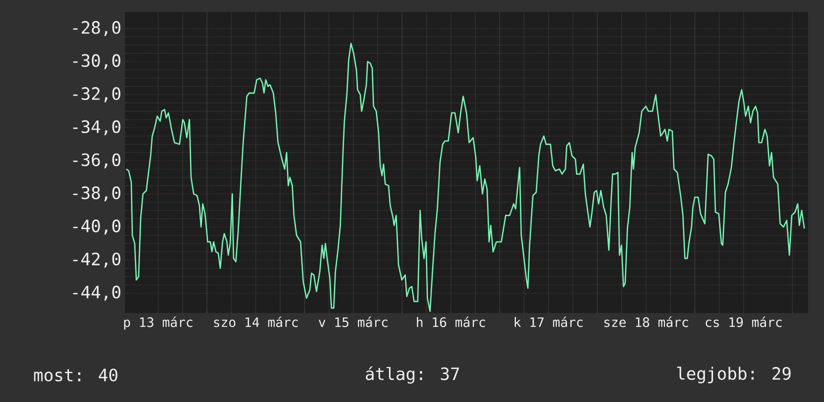  Describe the element at coordinates (76, 375) in the screenshot. I see `text: most: 40` at that location.